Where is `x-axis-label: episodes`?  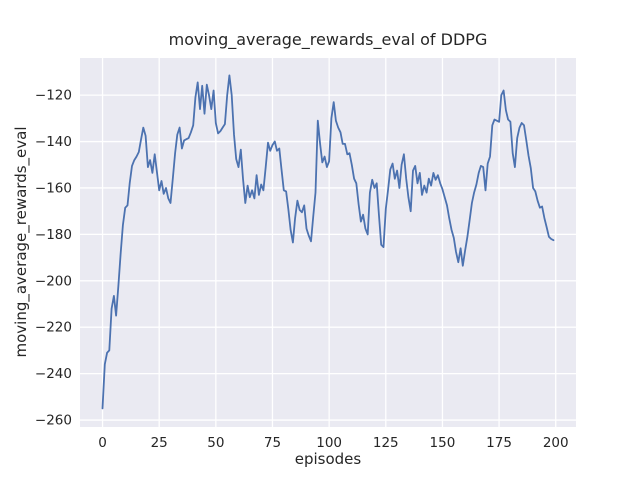
x-axis-label: episodes is located at coordinates (328, 459).